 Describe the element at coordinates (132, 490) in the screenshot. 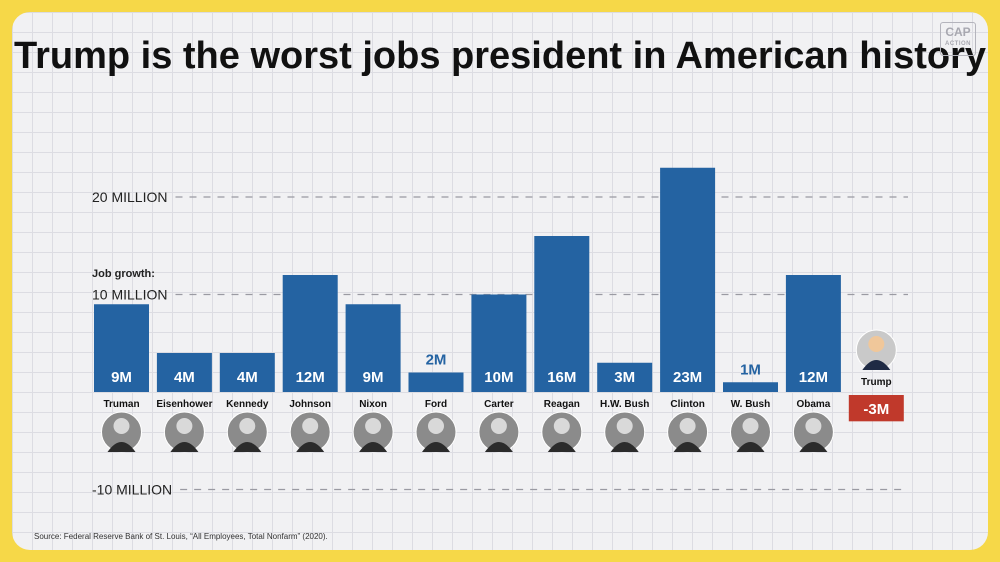

I see `y-tick-label: -10 MILLION` at that location.